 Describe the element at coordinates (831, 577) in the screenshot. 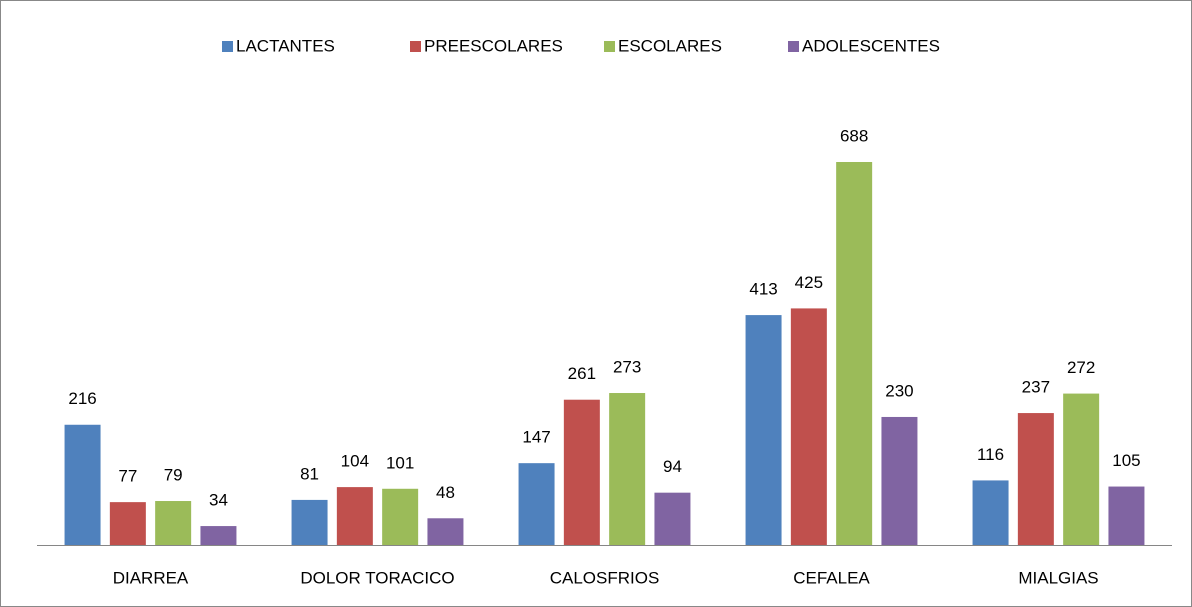

I see `x-tick-label: CEFALEA` at that location.